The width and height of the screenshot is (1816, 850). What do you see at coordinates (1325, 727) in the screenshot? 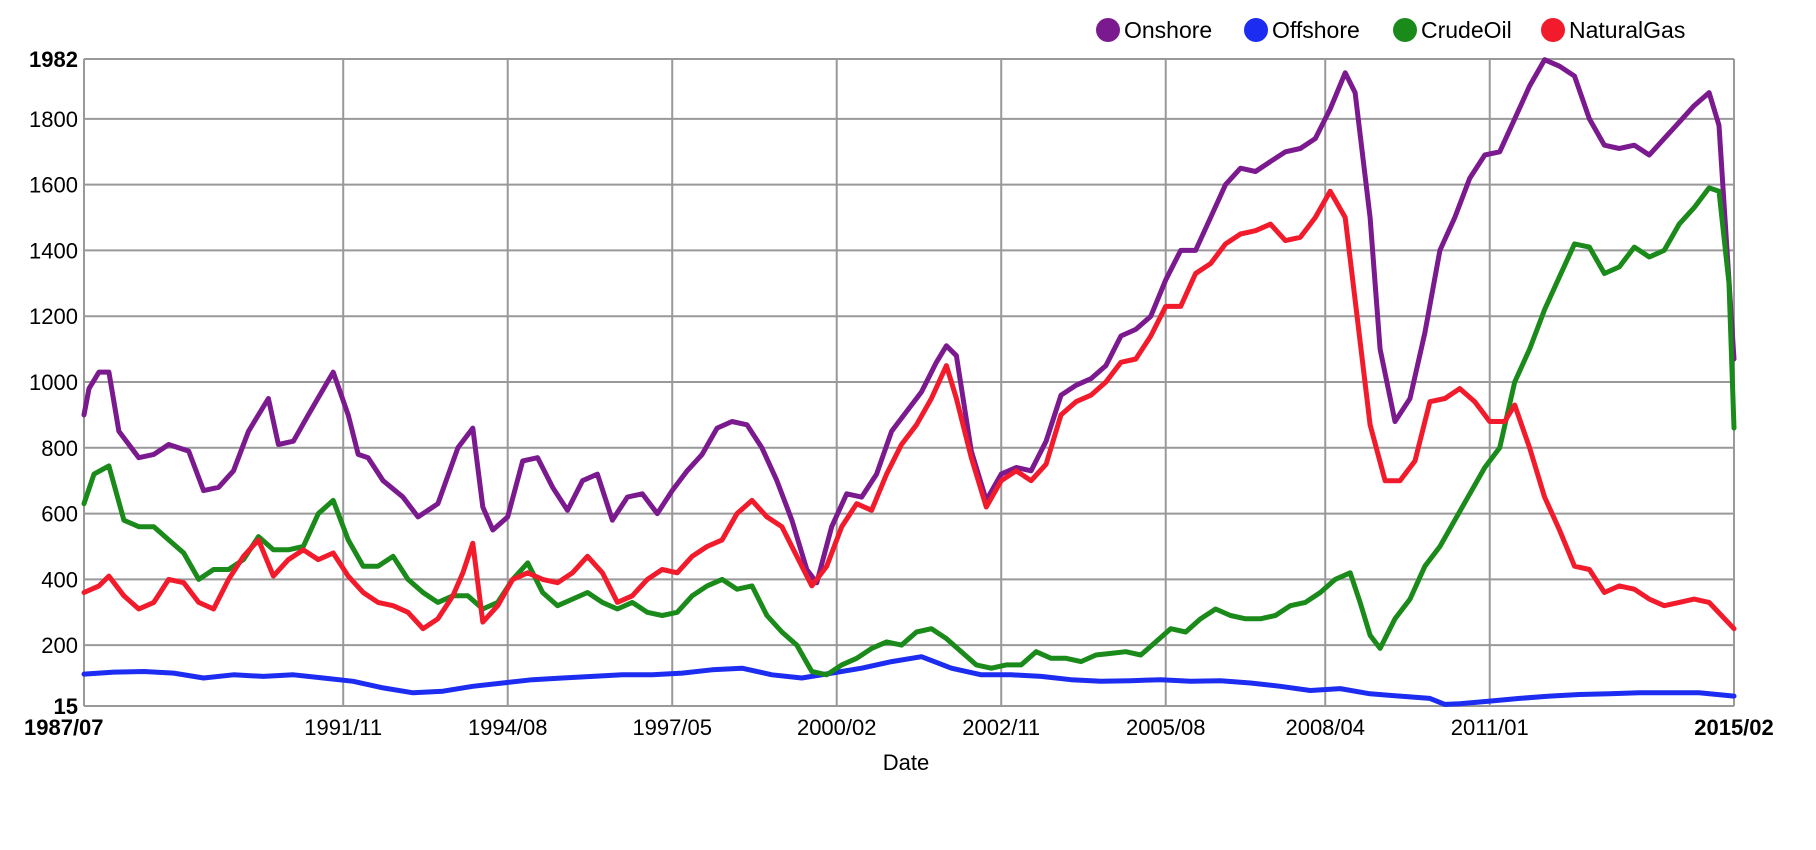
I see `x-tick-label: 2008/04` at bounding box center [1325, 727].